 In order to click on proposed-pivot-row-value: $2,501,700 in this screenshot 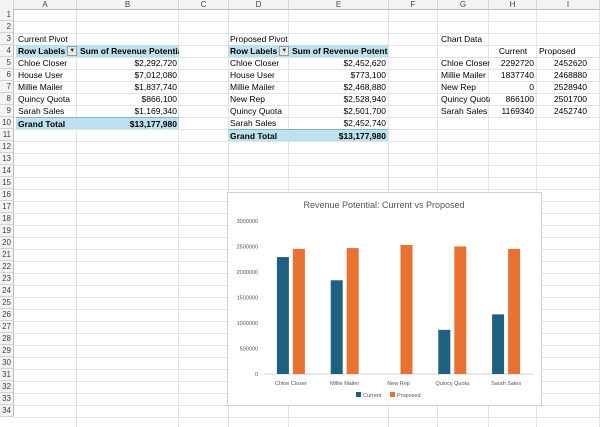, I will do `click(364, 111)`.